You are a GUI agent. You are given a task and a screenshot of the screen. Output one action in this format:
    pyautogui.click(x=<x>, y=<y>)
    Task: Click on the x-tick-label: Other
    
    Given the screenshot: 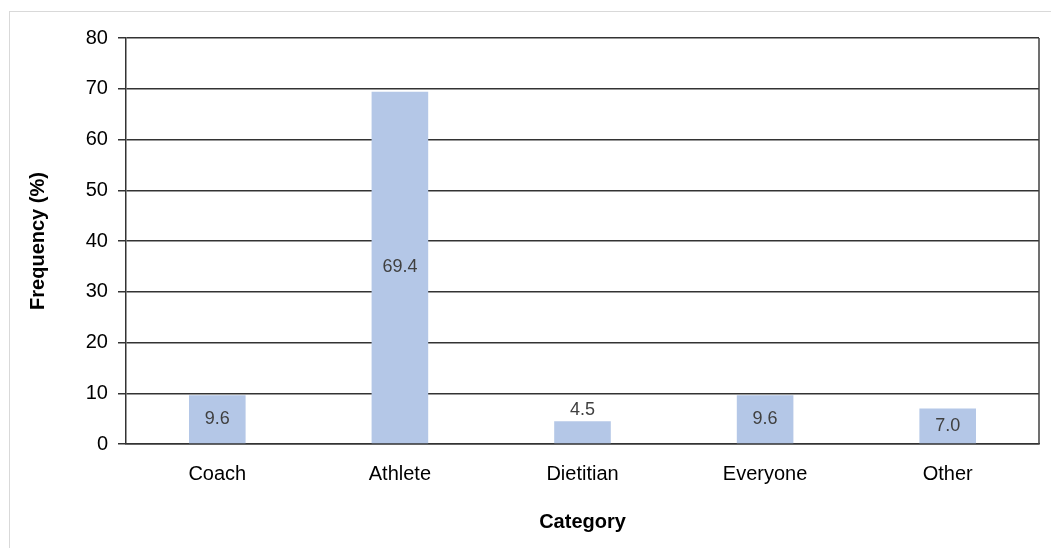 What is the action you would take?
    pyautogui.click(x=948, y=472)
    